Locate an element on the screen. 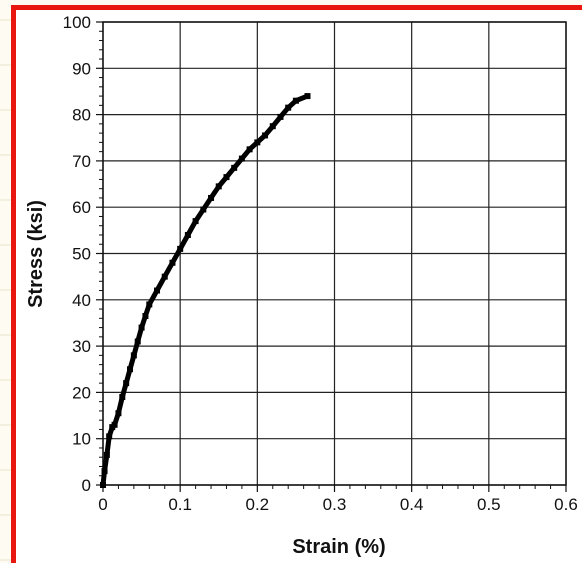  x-tick-label: 0.1 is located at coordinates (180, 504).